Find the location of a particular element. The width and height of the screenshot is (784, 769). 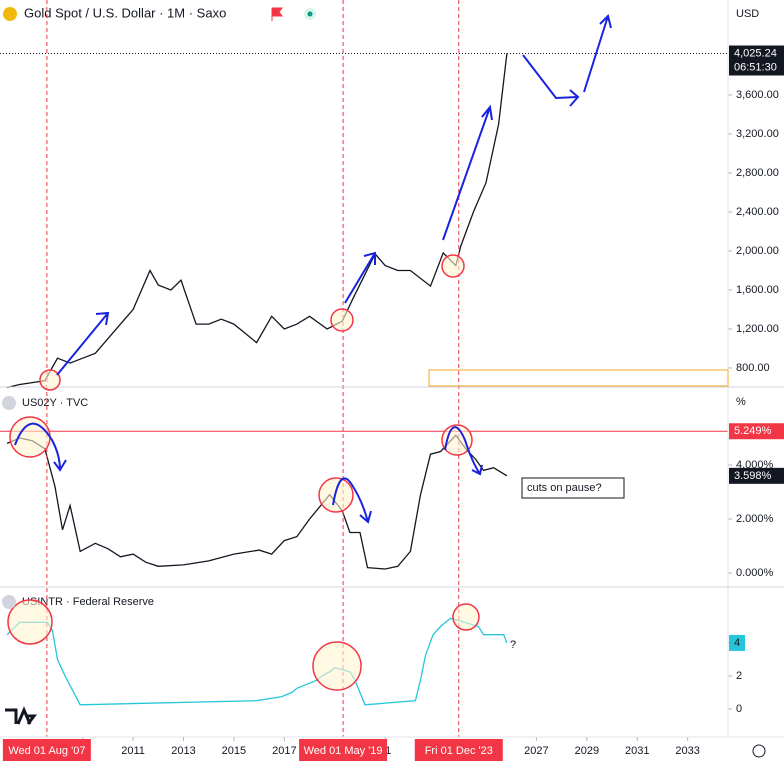

level-tag is located at coordinates (756, 431).